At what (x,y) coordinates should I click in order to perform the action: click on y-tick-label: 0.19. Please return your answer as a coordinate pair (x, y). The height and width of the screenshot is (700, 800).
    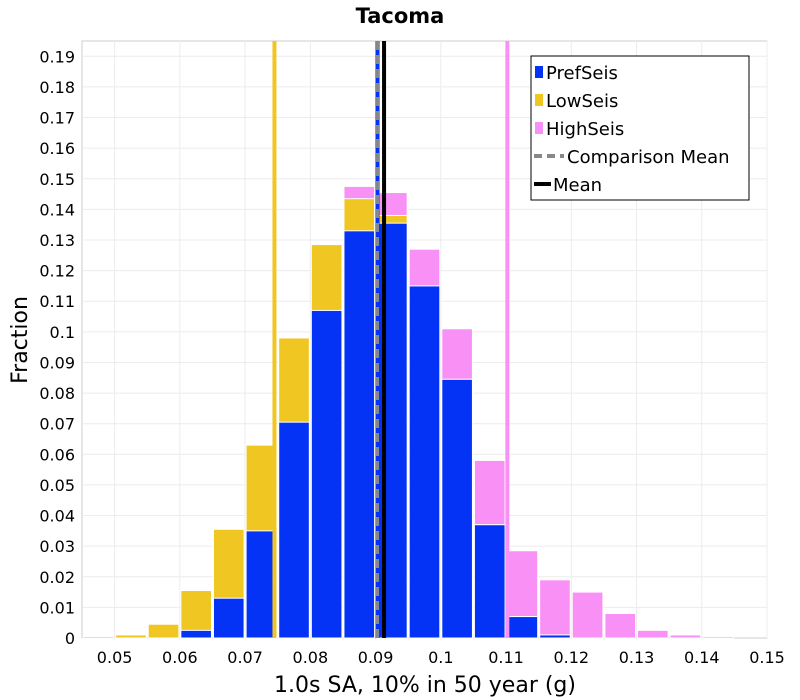
    Looking at the image, I should click on (57, 56).